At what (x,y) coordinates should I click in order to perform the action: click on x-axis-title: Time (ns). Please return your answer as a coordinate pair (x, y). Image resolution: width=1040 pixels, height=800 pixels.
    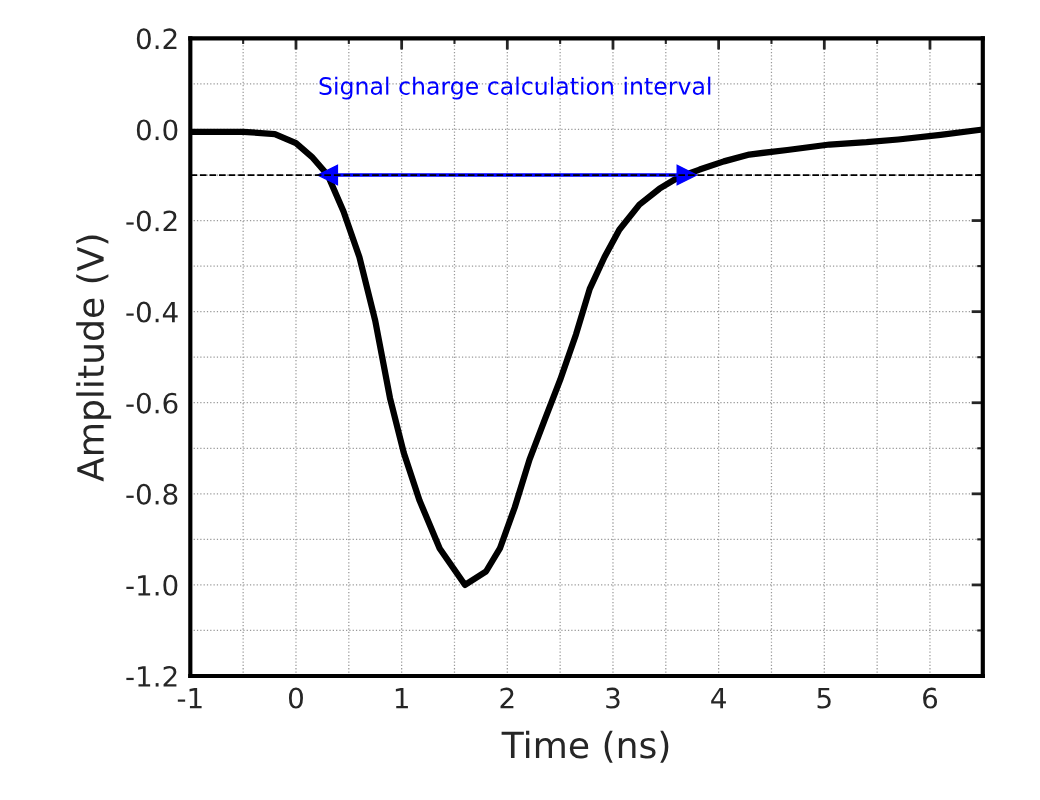
    Looking at the image, I should click on (585, 746).